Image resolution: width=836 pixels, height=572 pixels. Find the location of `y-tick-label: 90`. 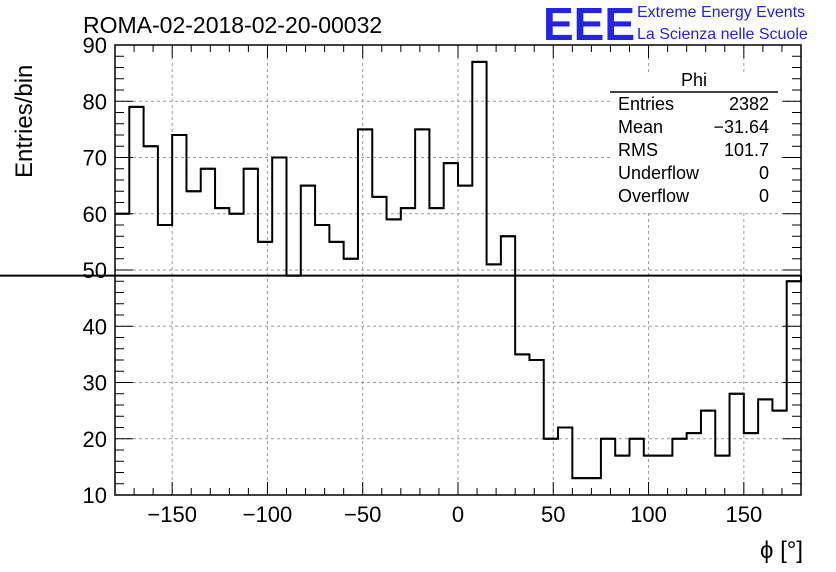

y-tick-label: 90 is located at coordinates (95, 45).